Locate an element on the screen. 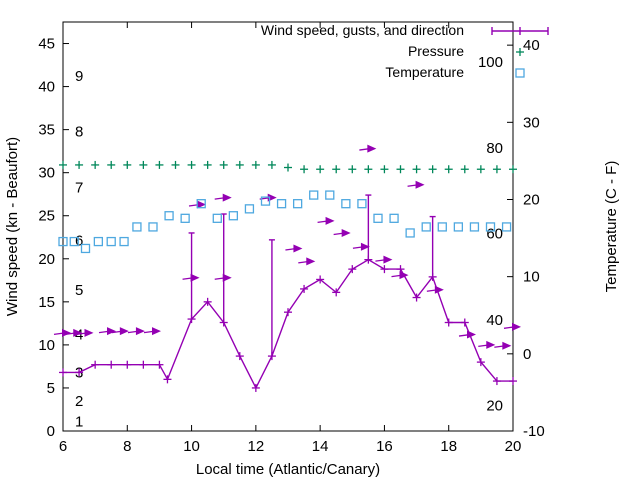 Image resolution: width=640 pixels, height=480 pixels. fahrenheit-label-20: 20 is located at coordinates (494, 406).